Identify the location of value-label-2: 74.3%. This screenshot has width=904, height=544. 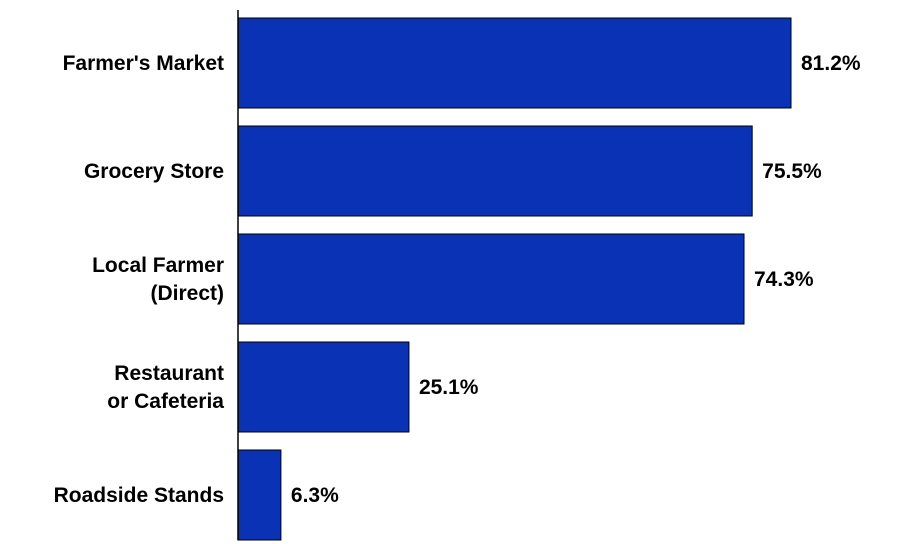
(784, 279).